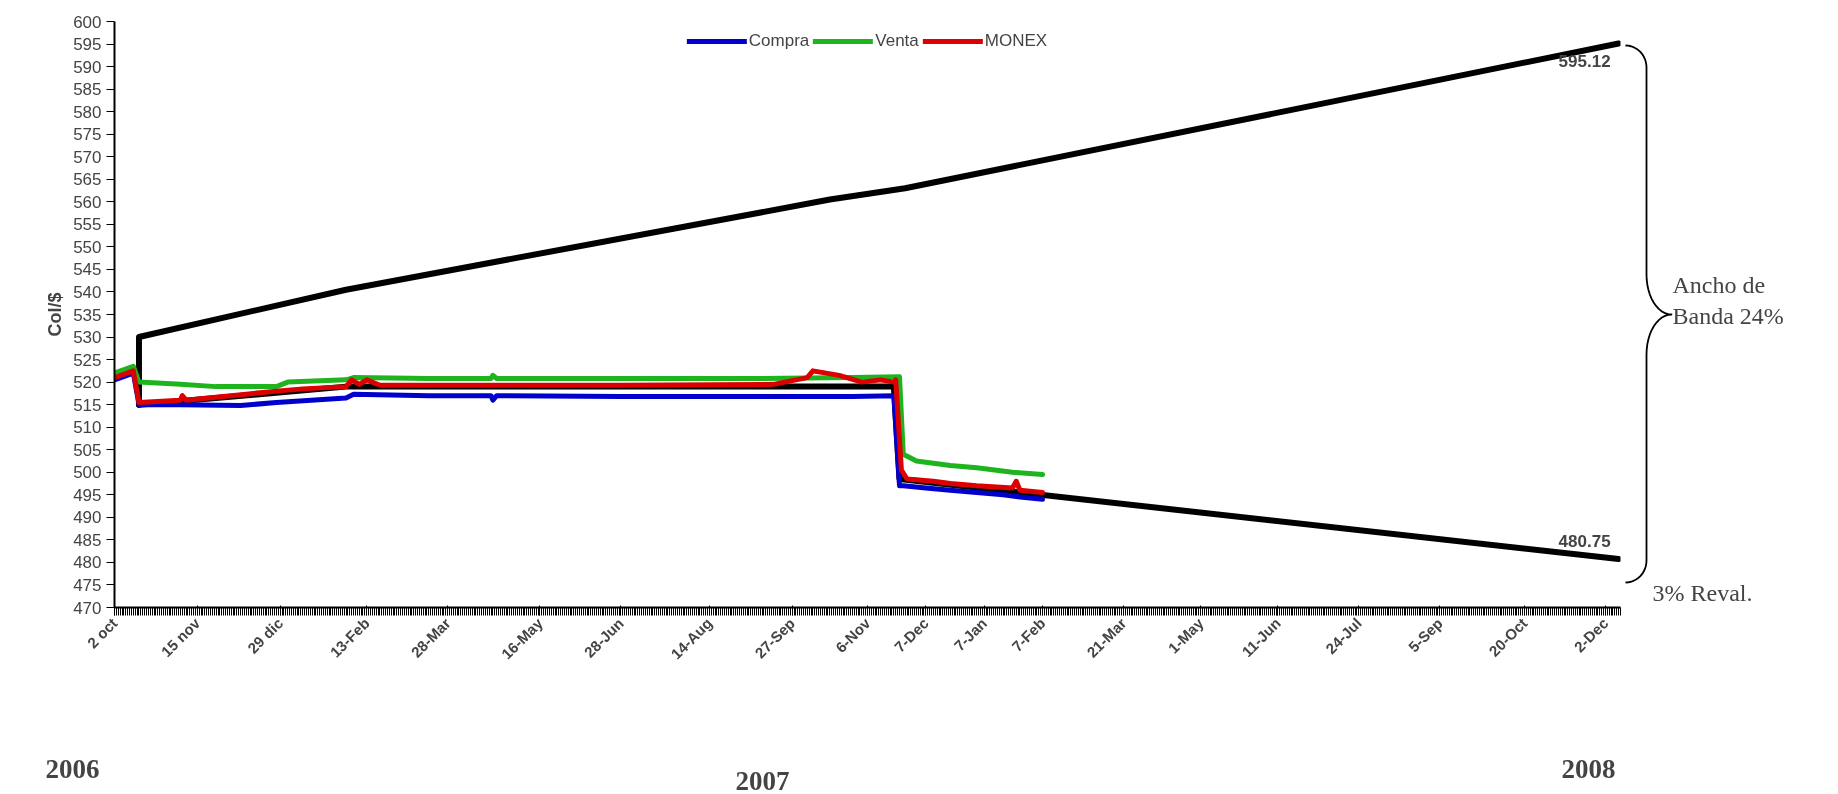 This screenshot has height=794, width=1838. I want to click on text: 3% Reval., so click(1702, 592).